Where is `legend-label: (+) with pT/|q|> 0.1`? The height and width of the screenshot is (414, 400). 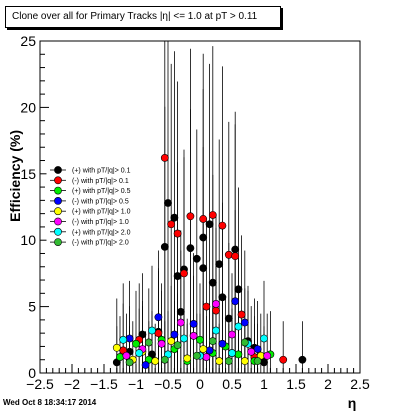
legend-label: (+) with pT/|q|> 0.1 is located at coordinates (101, 171).